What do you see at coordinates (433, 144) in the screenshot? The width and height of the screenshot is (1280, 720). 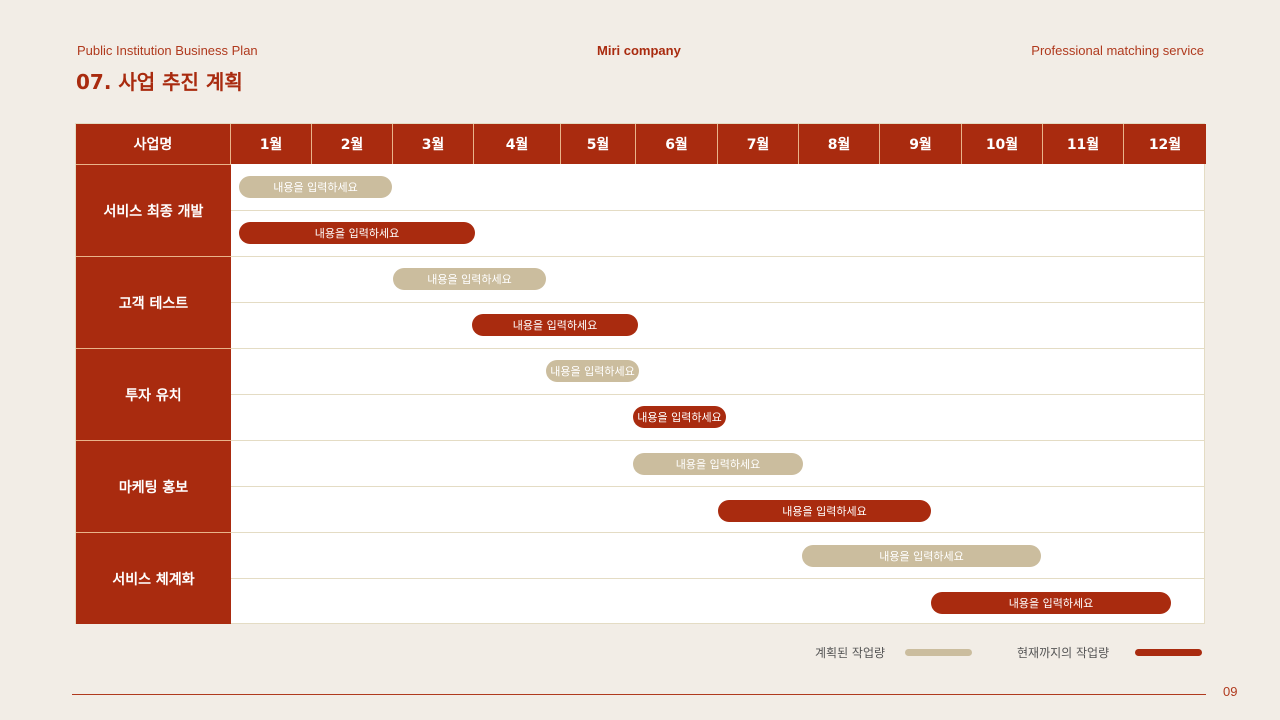 I see `month-header: 3월` at bounding box center [433, 144].